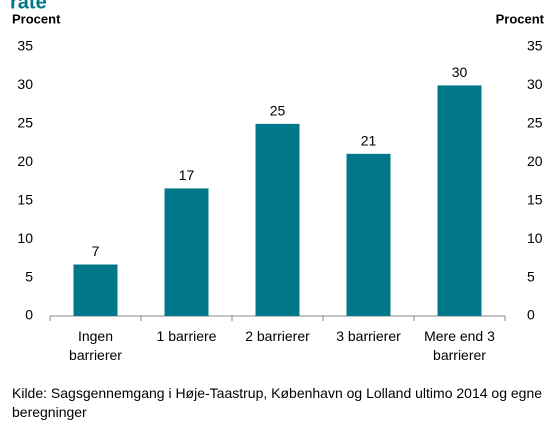 The height and width of the screenshot is (423, 552). I want to click on data-label: 21, so click(369, 141).